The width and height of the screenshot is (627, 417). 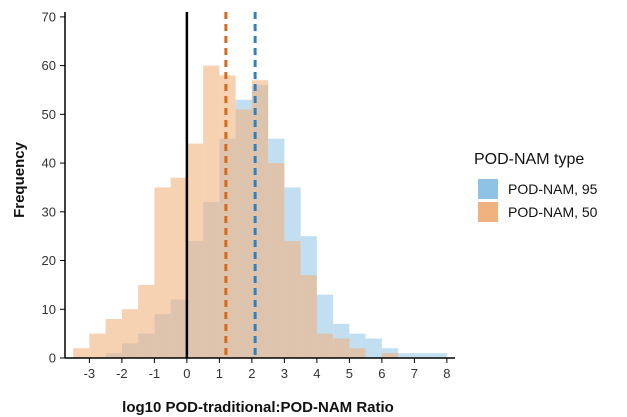 What do you see at coordinates (258, 407) in the screenshot?
I see `x-axis-title: log10 POD-traditional:POD-NAM Ratio` at bounding box center [258, 407].